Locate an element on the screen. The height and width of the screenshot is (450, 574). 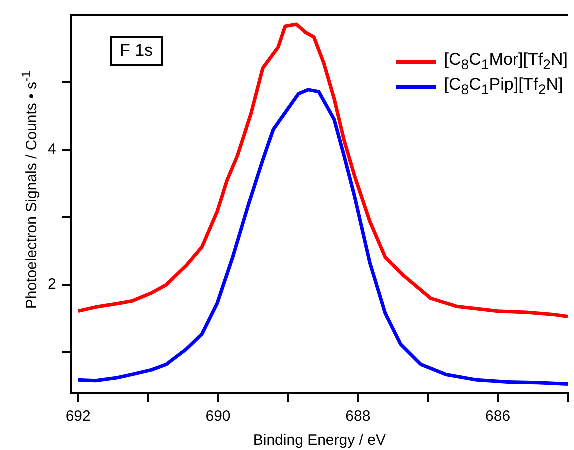
x-tick-label: 692 is located at coordinates (78, 417).